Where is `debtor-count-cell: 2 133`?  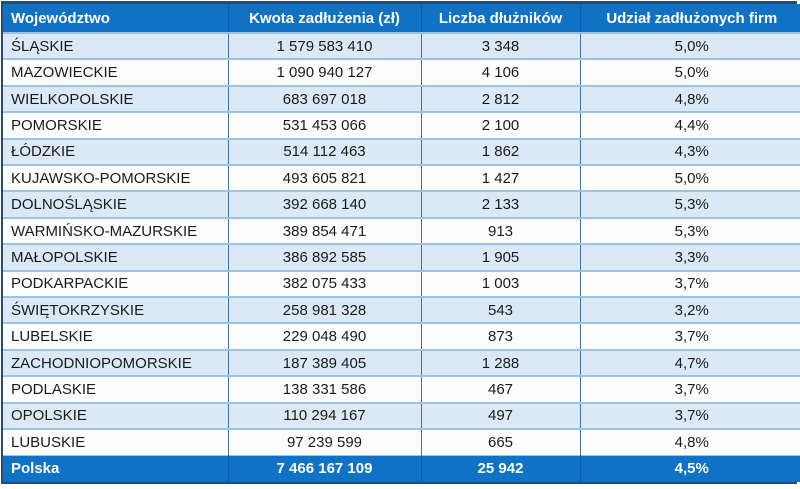 debtor-count-cell: 2 133 is located at coordinates (500, 204).